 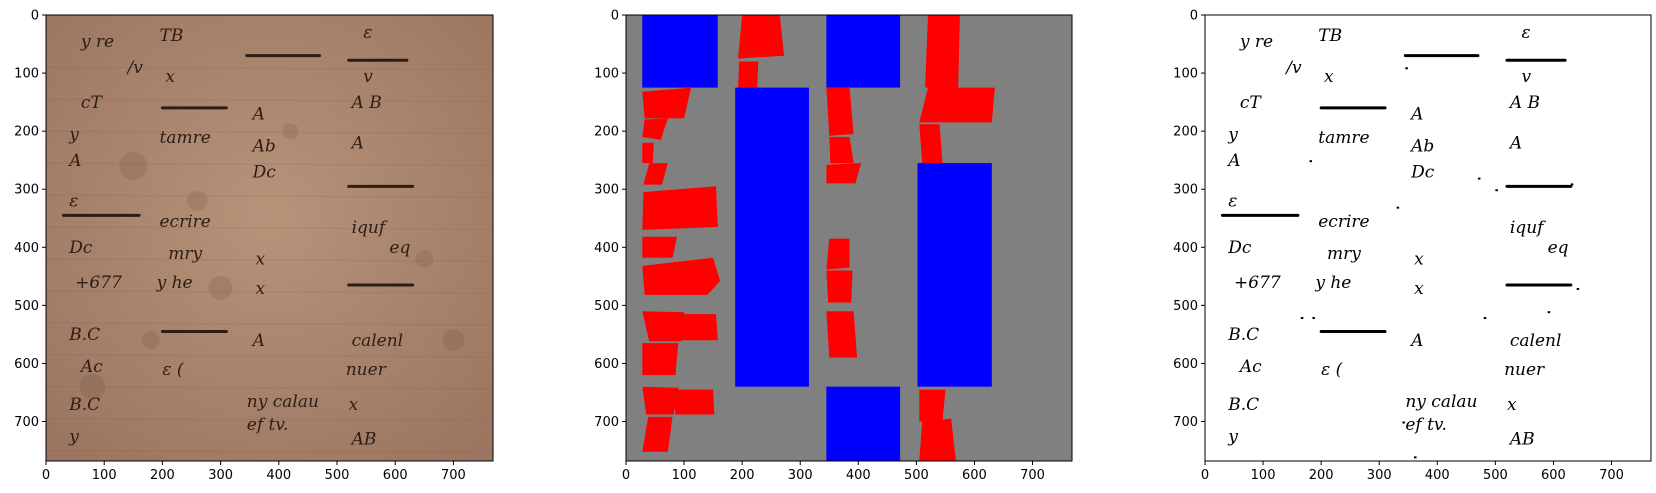 What do you see at coordinates (1293, 68) in the screenshot?
I see `handwriting-word: /v` at bounding box center [1293, 68].